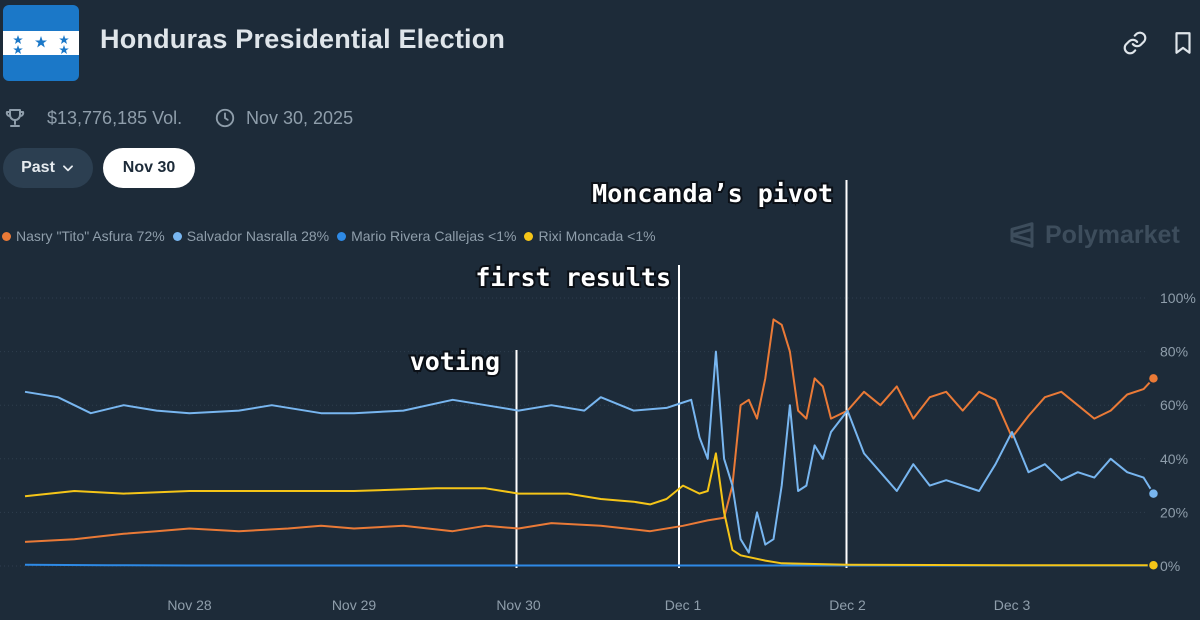  Describe the element at coordinates (41, 43) in the screenshot. I see `honduras-flag-icon` at that location.